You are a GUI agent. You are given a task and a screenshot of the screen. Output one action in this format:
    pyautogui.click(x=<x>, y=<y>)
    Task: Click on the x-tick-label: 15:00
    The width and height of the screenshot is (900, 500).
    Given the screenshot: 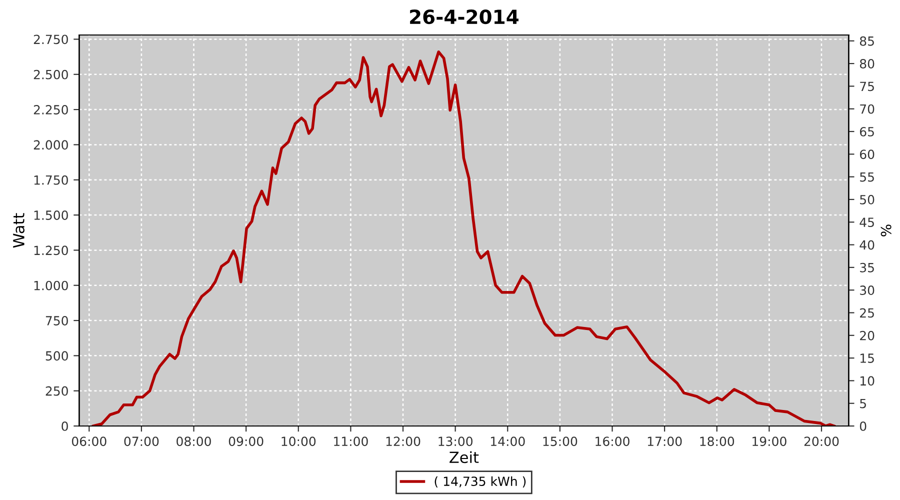 What is the action you would take?
    pyautogui.click(x=560, y=441)
    